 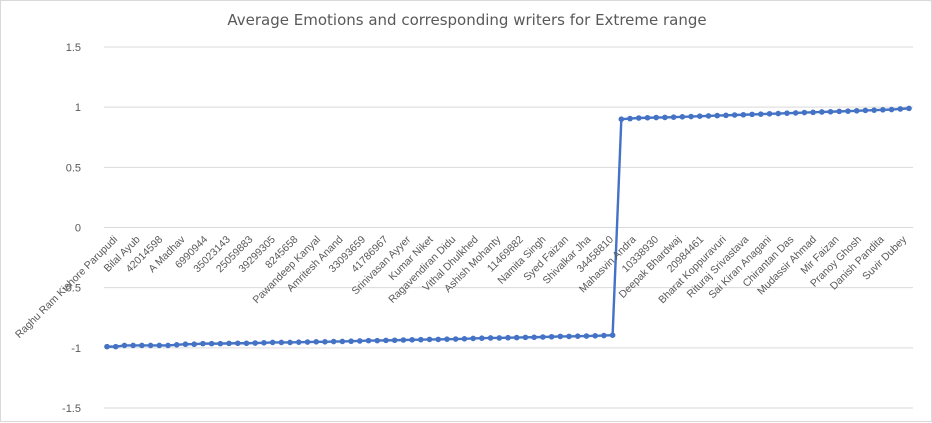 What do you see at coordinates (73, 48) in the screenshot?
I see `y-tick-label: 1.5` at bounding box center [73, 48].